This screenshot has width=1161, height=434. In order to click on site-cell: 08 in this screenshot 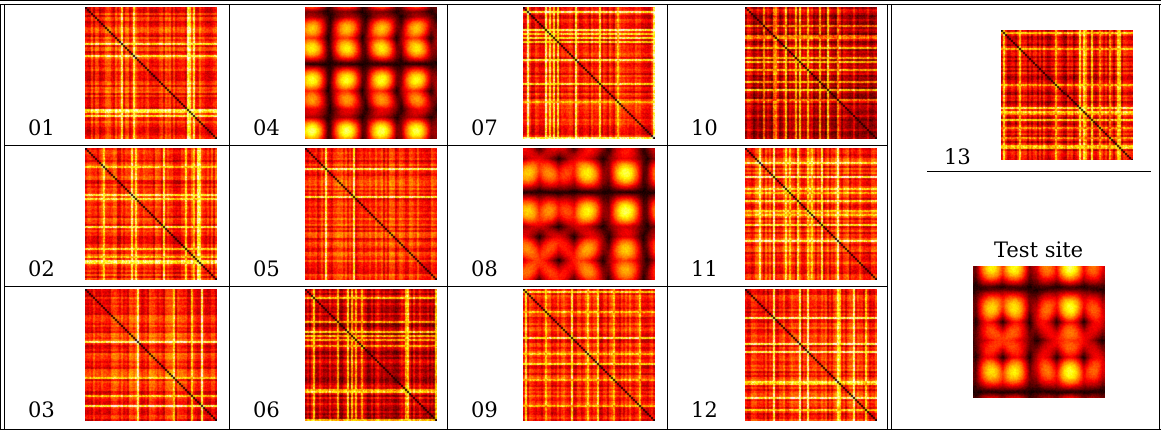, I will do `click(557, 216)`.